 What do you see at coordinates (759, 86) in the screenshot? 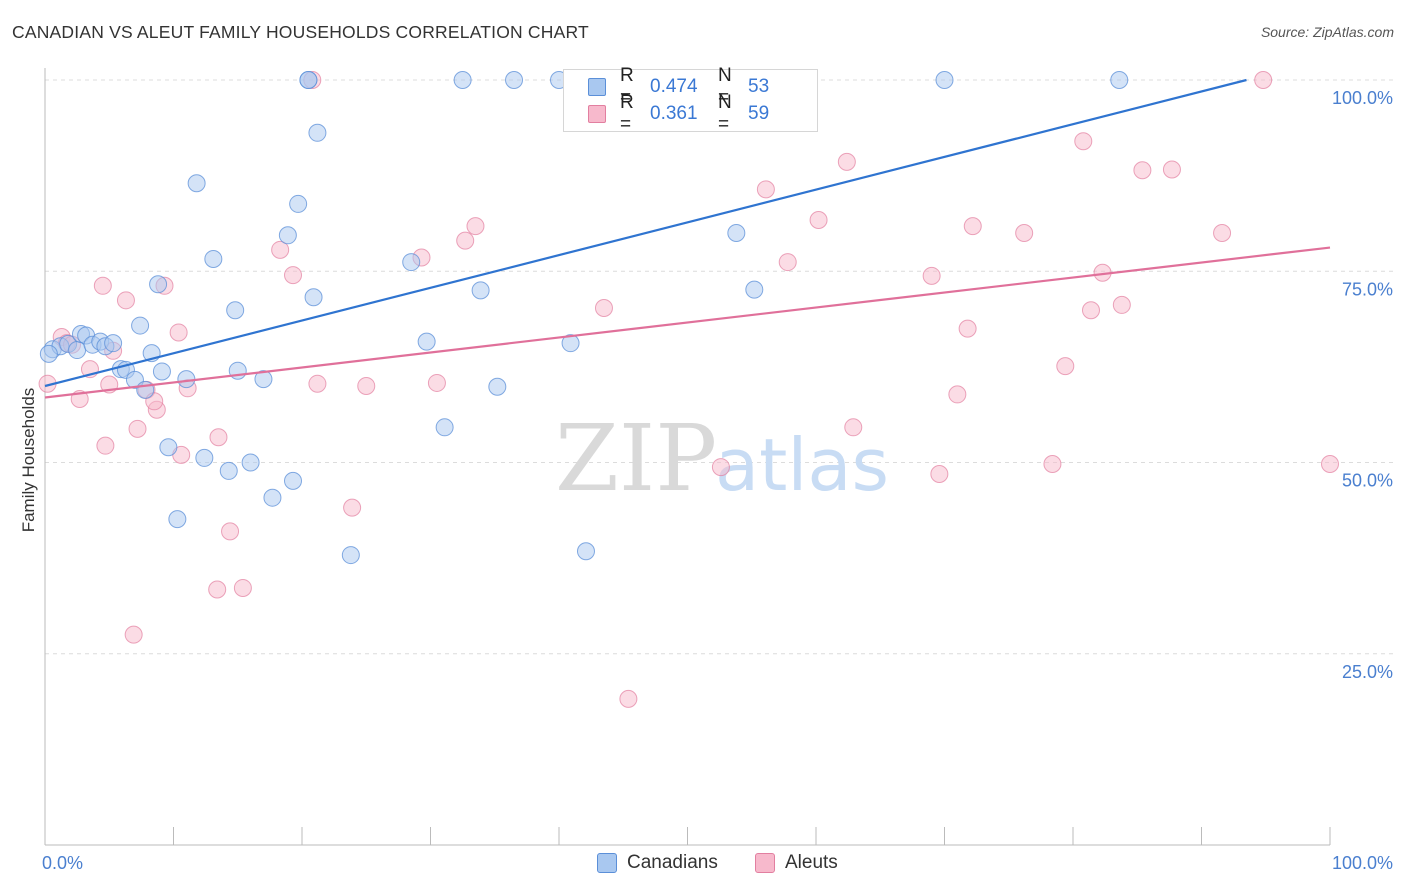
I see `legend-n-value-canadians: 53` at bounding box center [759, 86].